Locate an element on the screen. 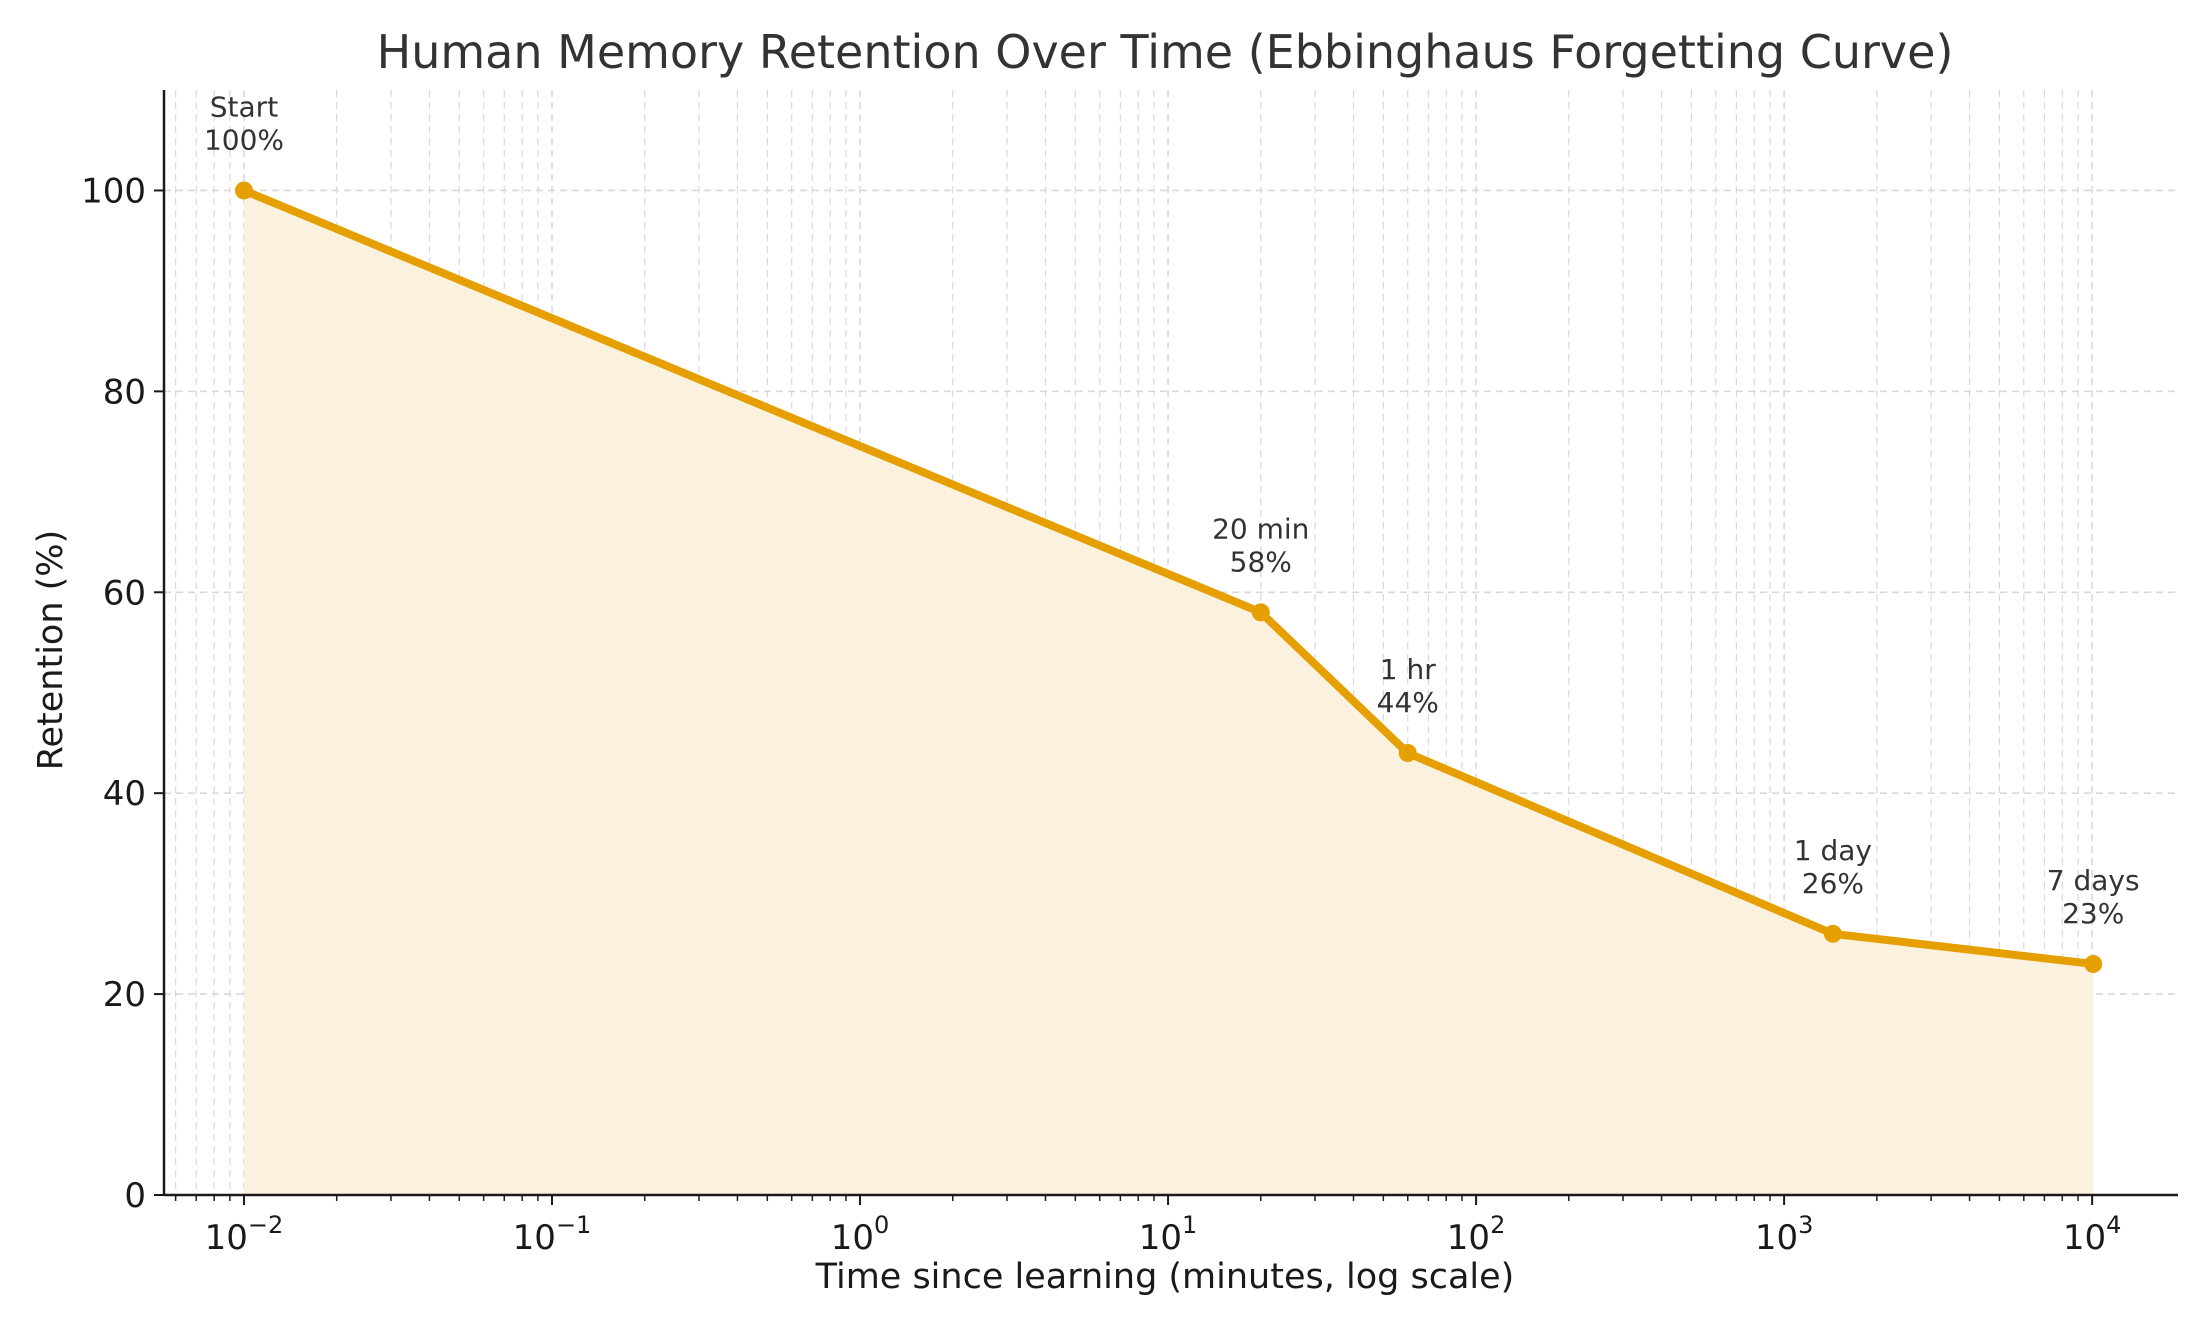 This screenshot has height=1325, width=2200. x-tick-label: 10⁻² is located at coordinates (244, 1234).